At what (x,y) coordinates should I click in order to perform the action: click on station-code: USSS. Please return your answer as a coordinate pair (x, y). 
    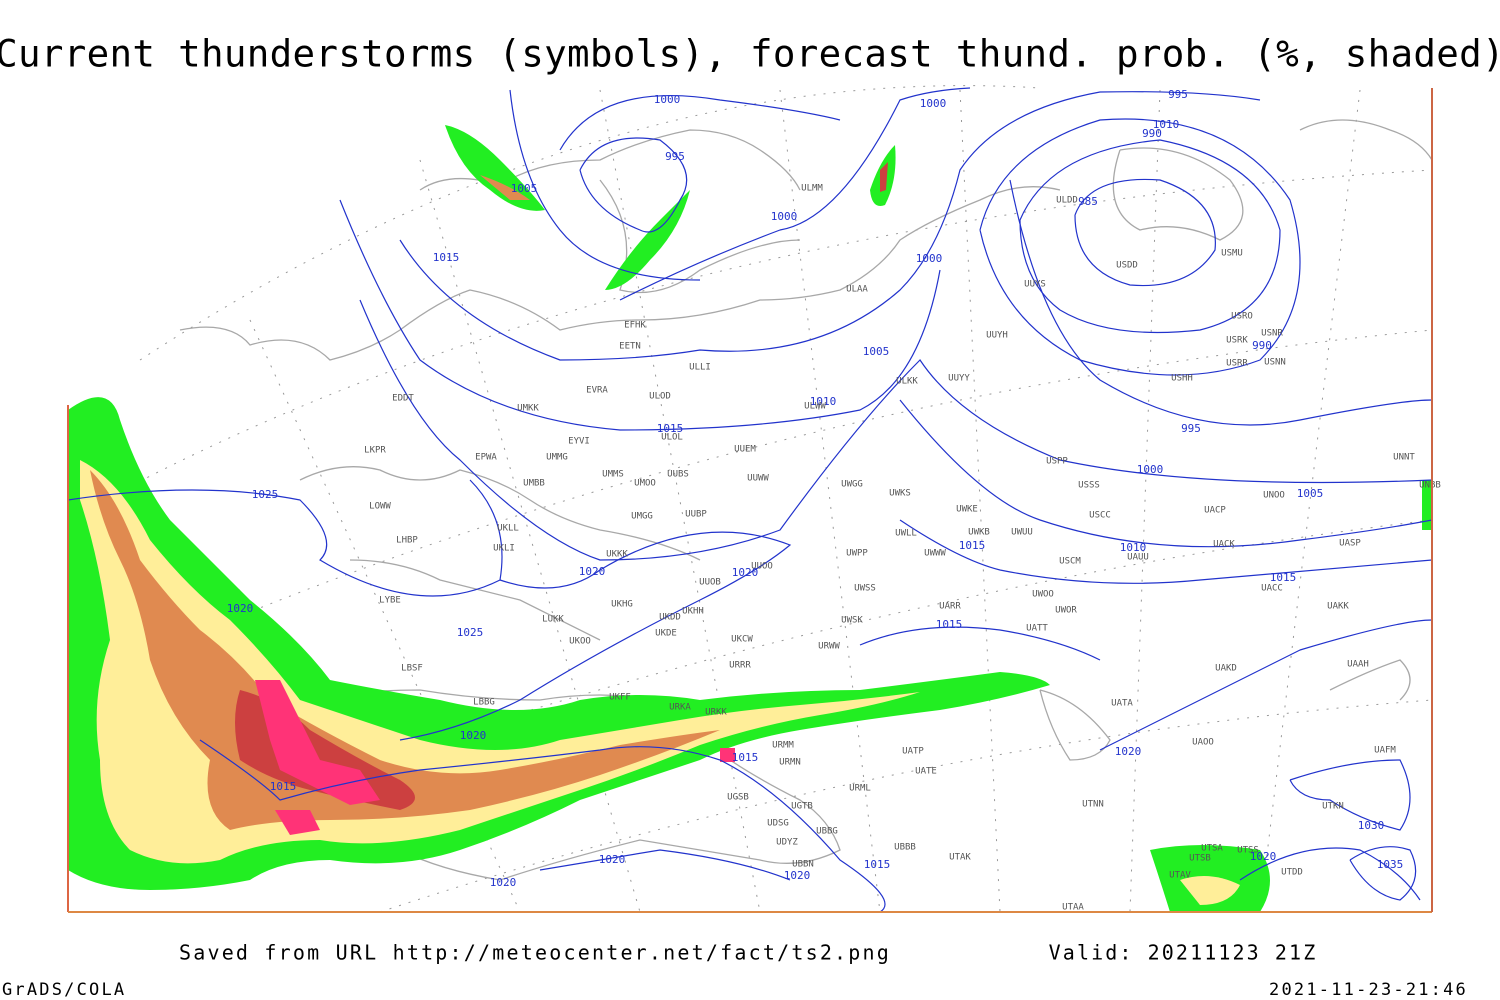
    Looking at the image, I should click on (1089, 486).